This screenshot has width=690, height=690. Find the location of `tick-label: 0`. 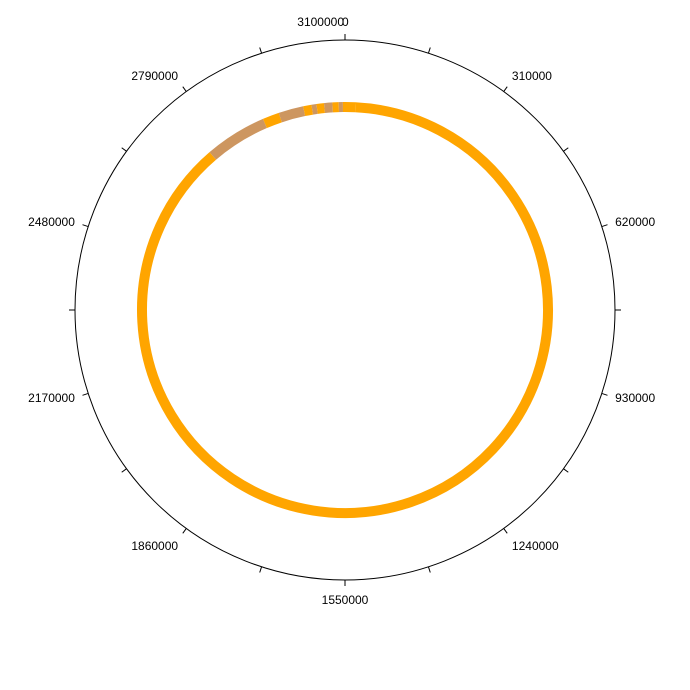

tick-label: 0 is located at coordinates (345, 22).